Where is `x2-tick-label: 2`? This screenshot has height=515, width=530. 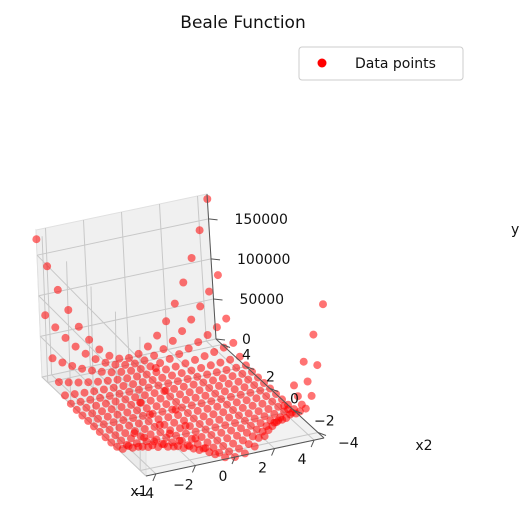
x2-tick-label: 2 is located at coordinates (270, 378).